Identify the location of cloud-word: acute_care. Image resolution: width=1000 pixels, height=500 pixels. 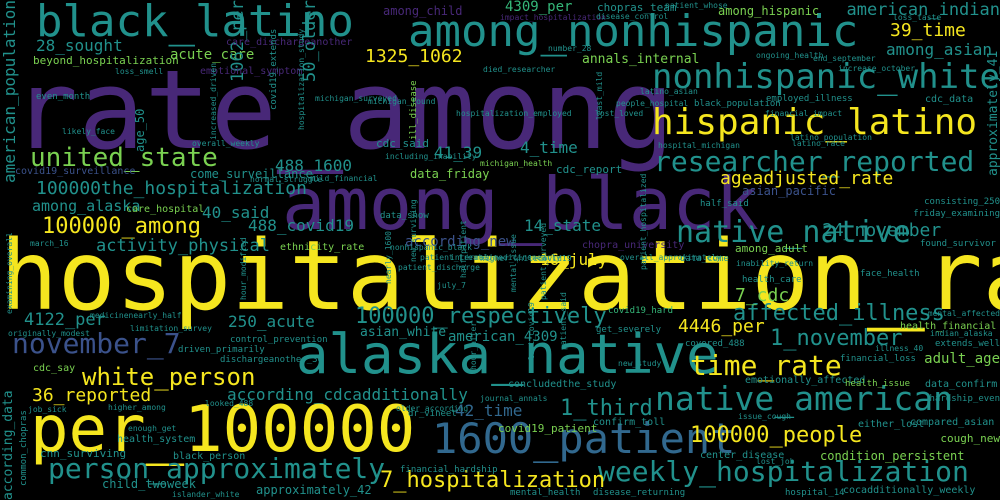
(212, 55).